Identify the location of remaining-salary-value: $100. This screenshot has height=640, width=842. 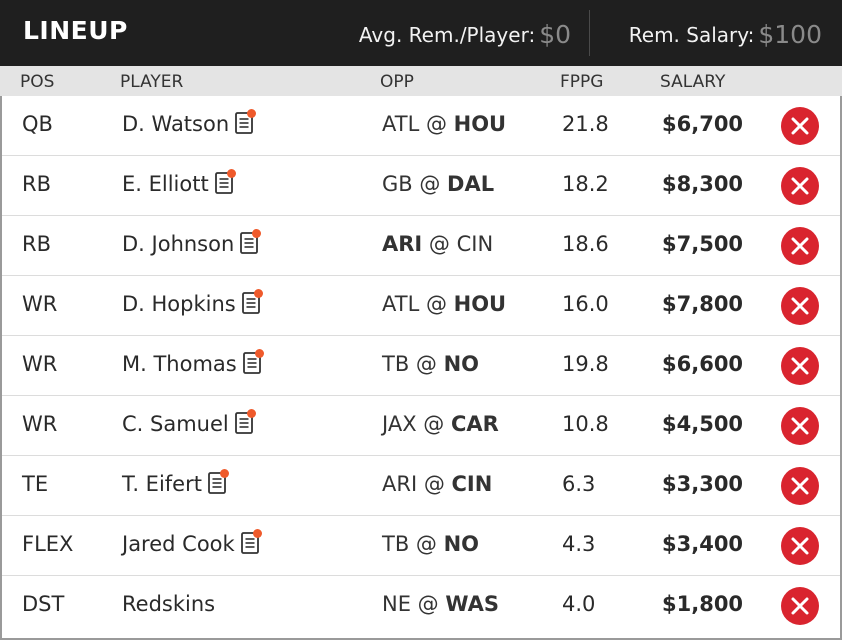
(790, 34).